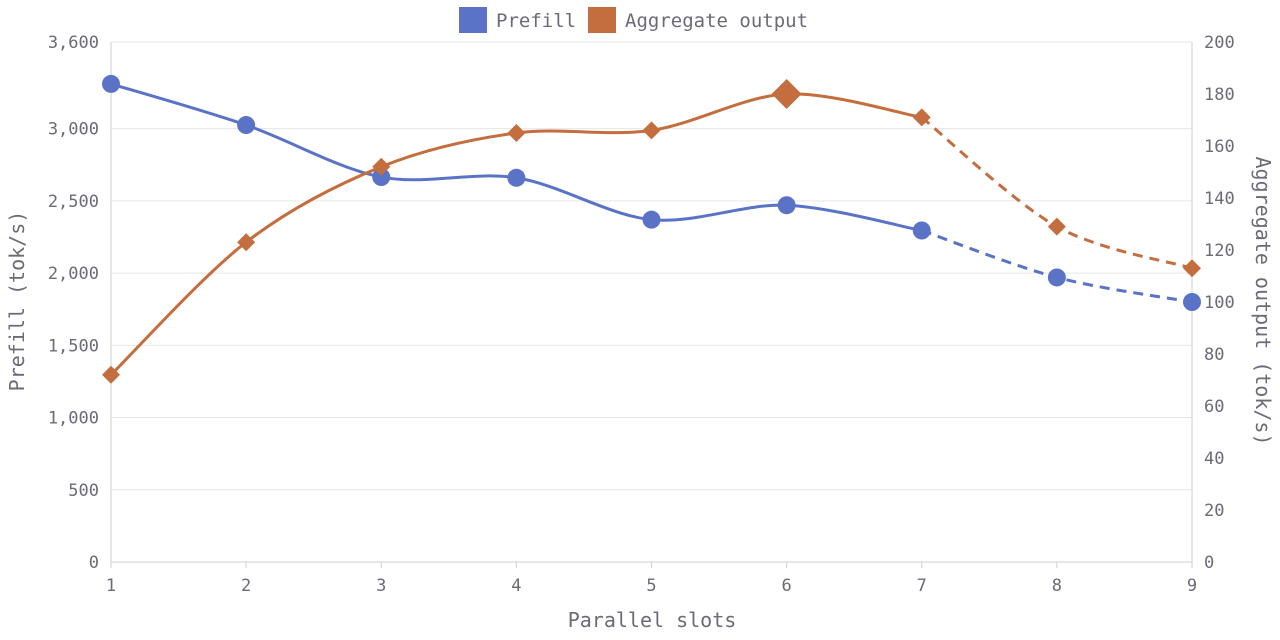 This screenshot has width=1280, height=640. What do you see at coordinates (73, 346) in the screenshot?
I see `y-left-tick-label: 1,500` at bounding box center [73, 346].